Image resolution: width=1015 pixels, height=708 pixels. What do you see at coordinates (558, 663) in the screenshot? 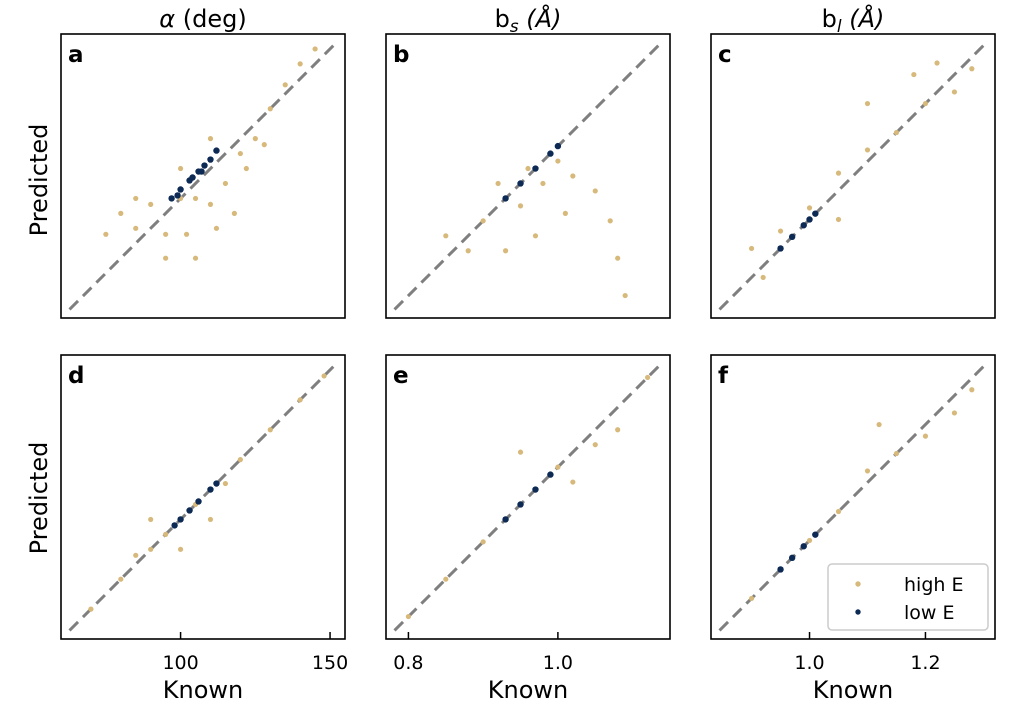
I see `x-tick-label: 1.0` at bounding box center [558, 663].